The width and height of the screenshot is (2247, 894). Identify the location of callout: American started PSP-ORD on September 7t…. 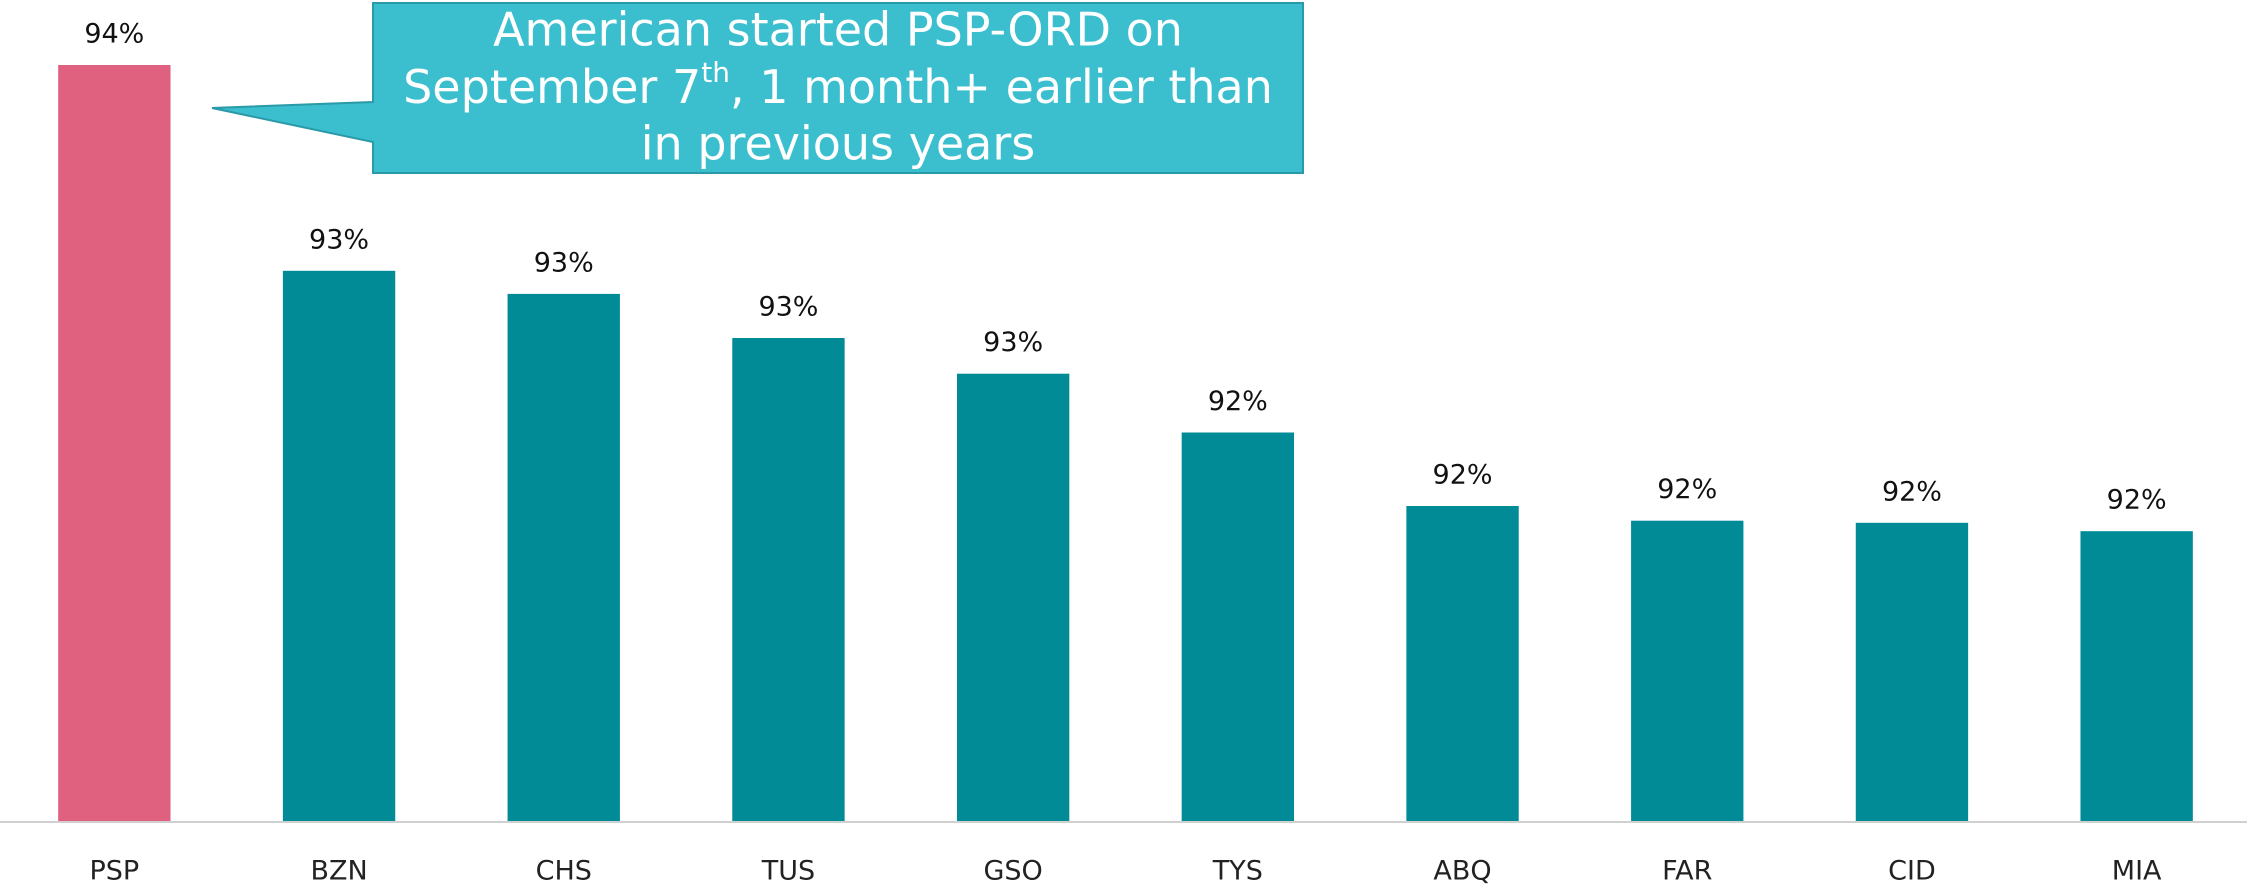
(757, 88).